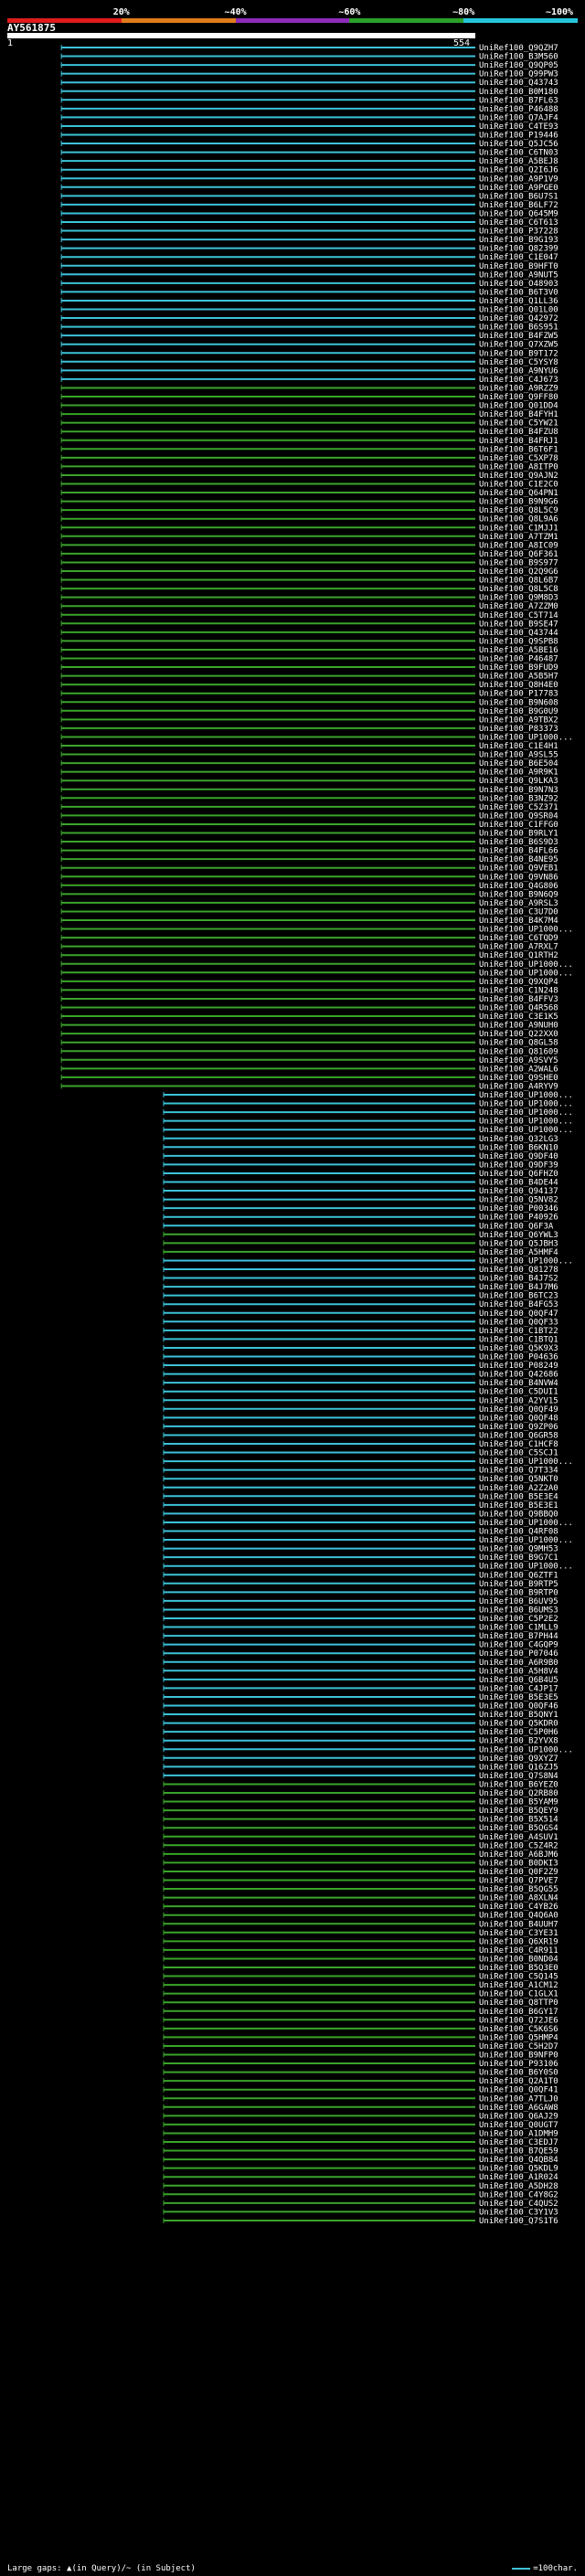 The height and width of the screenshot is (2576, 585). I want to click on hit-label: UniRef100_B4NVW4, so click(518, 1383).